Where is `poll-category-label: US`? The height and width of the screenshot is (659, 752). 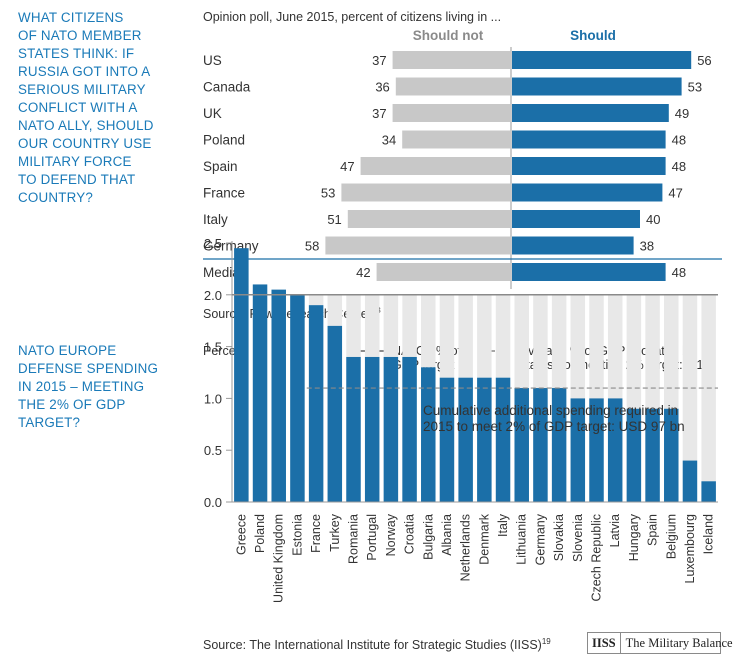
poll-category-label: US is located at coordinates (212, 60).